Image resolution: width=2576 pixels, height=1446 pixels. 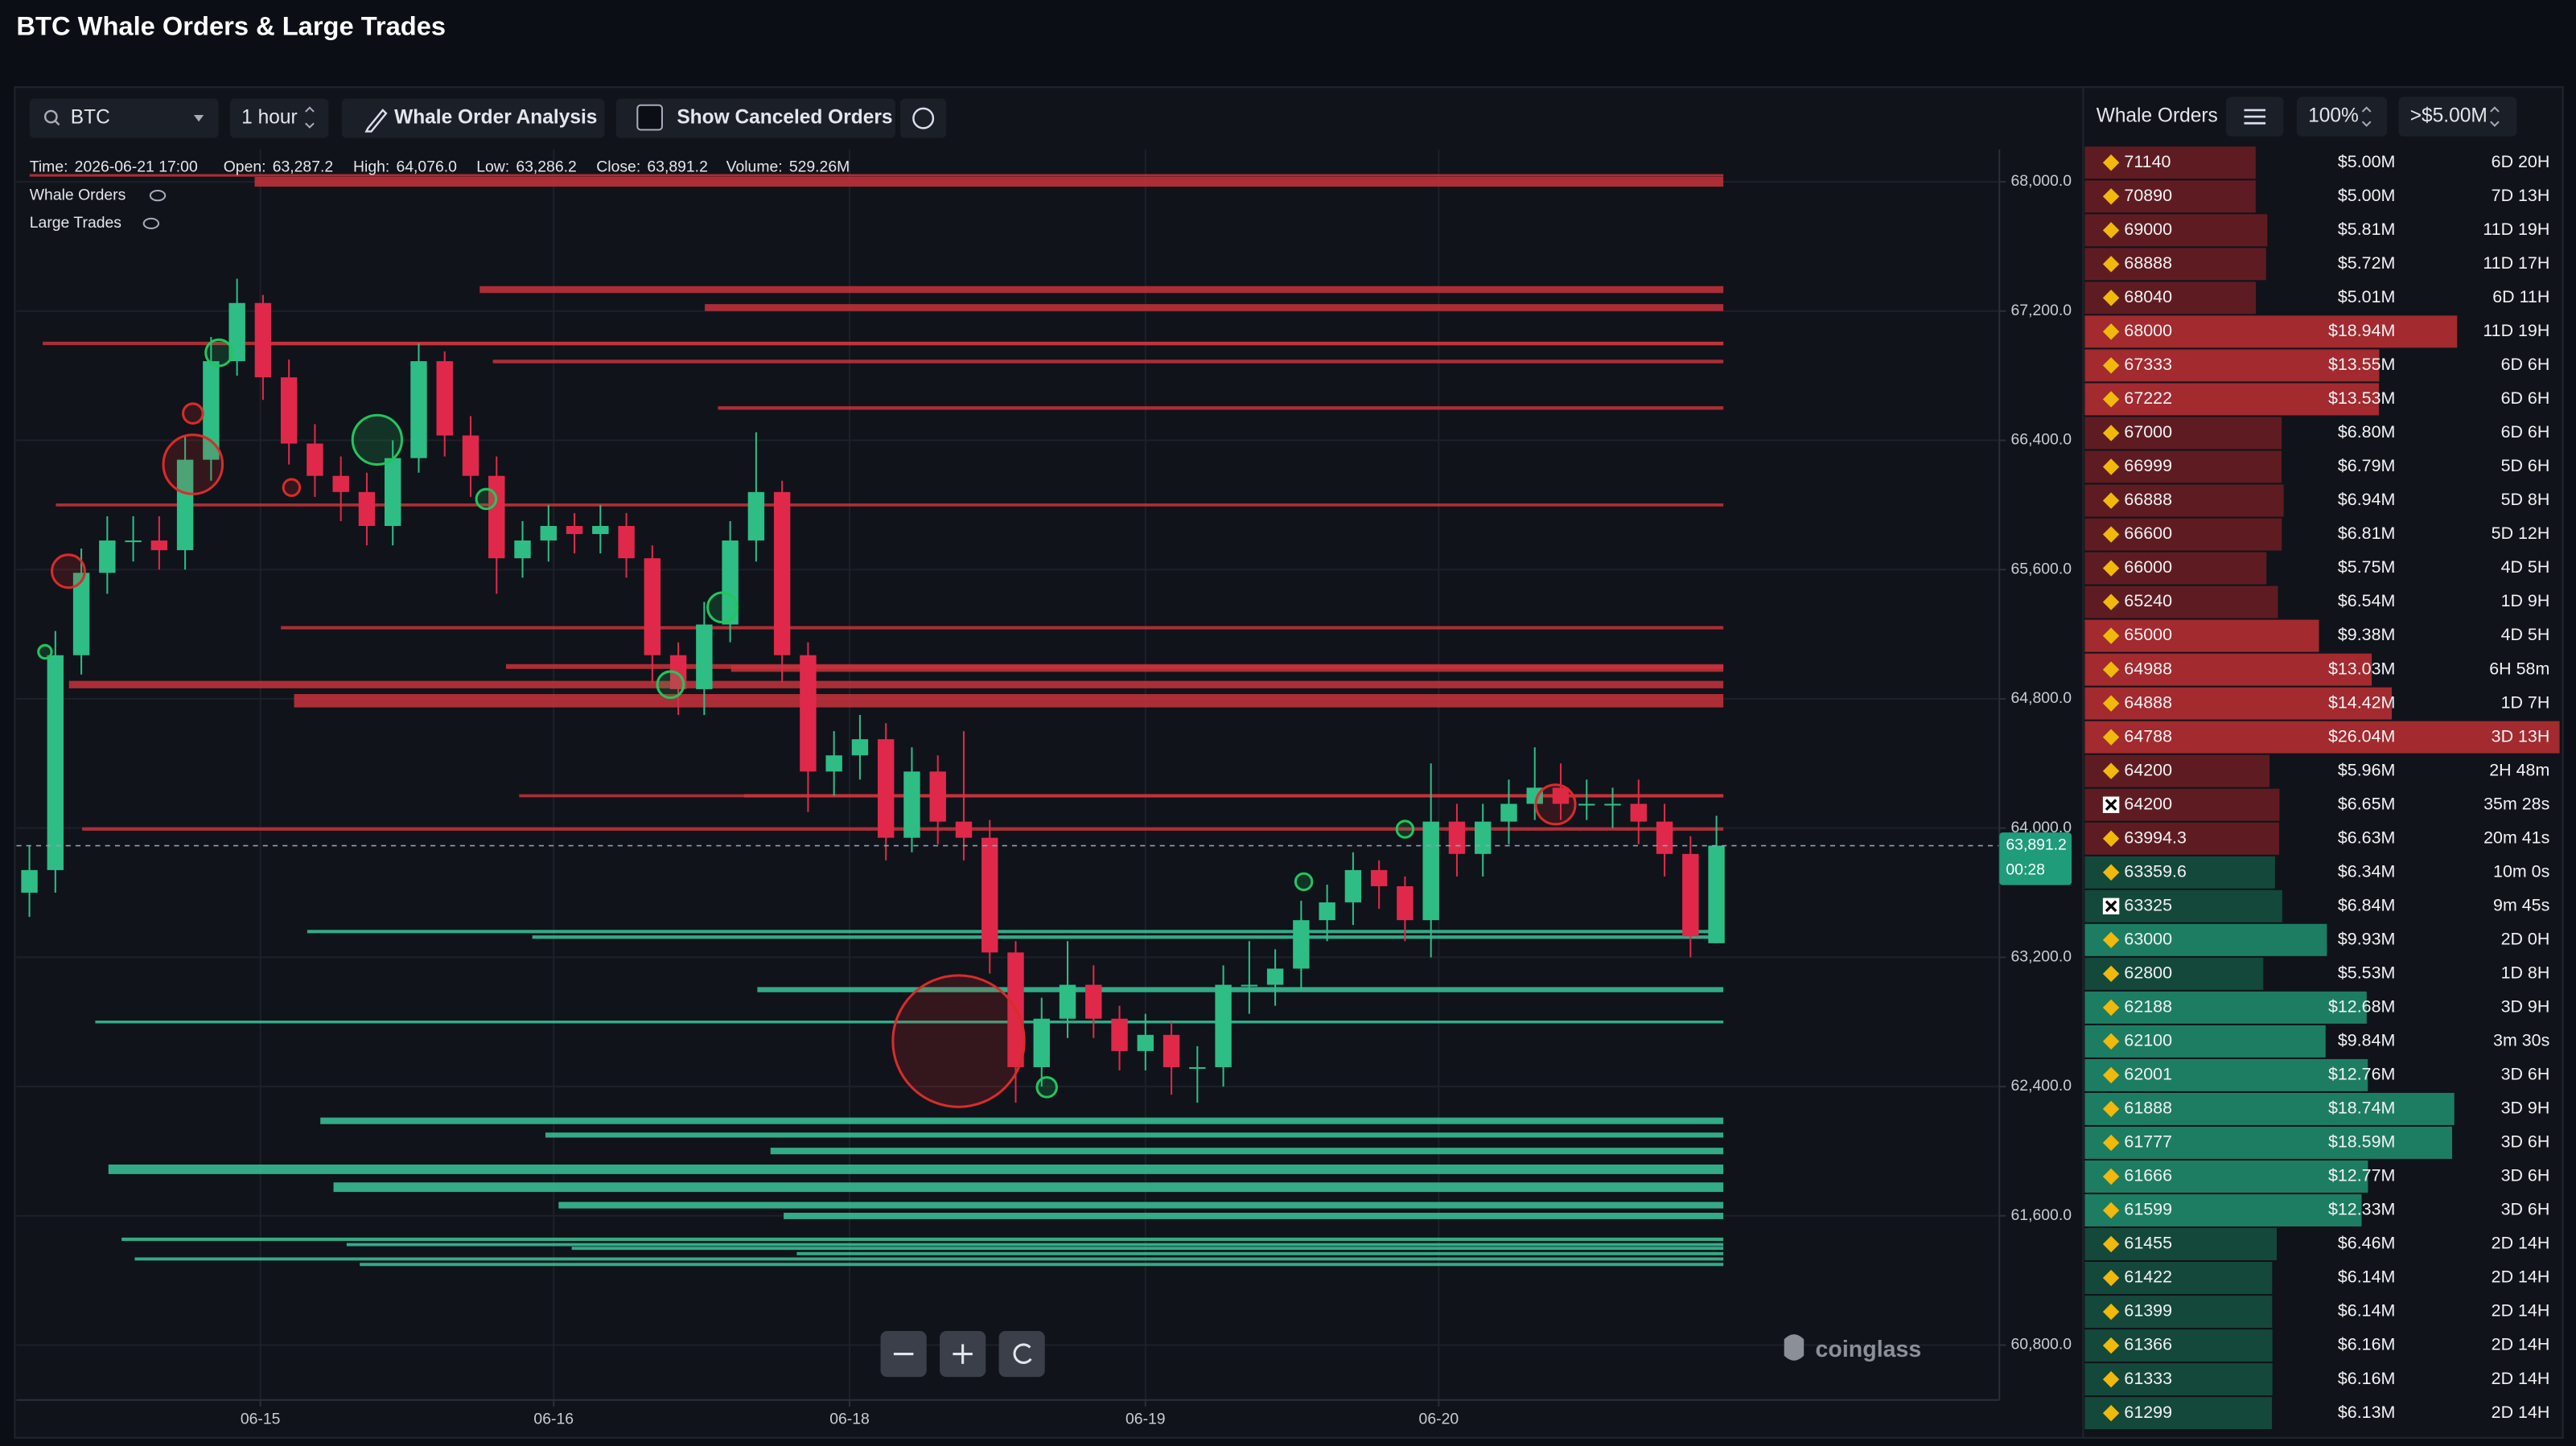 I want to click on analysis-button, so click(x=473, y=118).